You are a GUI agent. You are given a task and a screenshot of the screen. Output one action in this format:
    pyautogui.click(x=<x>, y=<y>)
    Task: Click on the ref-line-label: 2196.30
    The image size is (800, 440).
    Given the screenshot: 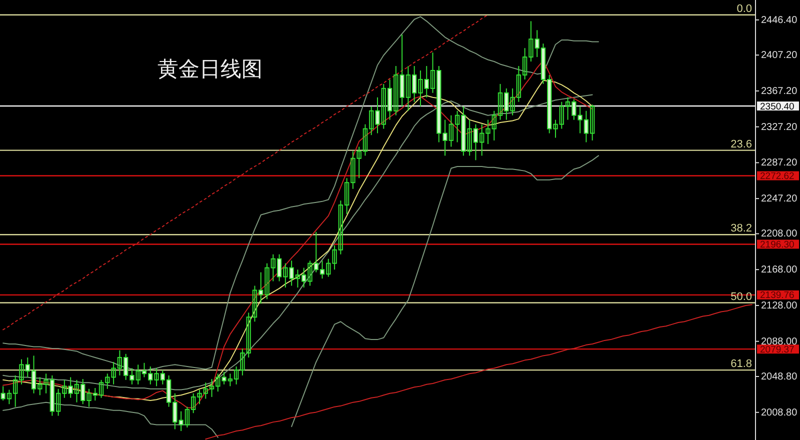 What is the action you would take?
    pyautogui.click(x=777, y=245)
    